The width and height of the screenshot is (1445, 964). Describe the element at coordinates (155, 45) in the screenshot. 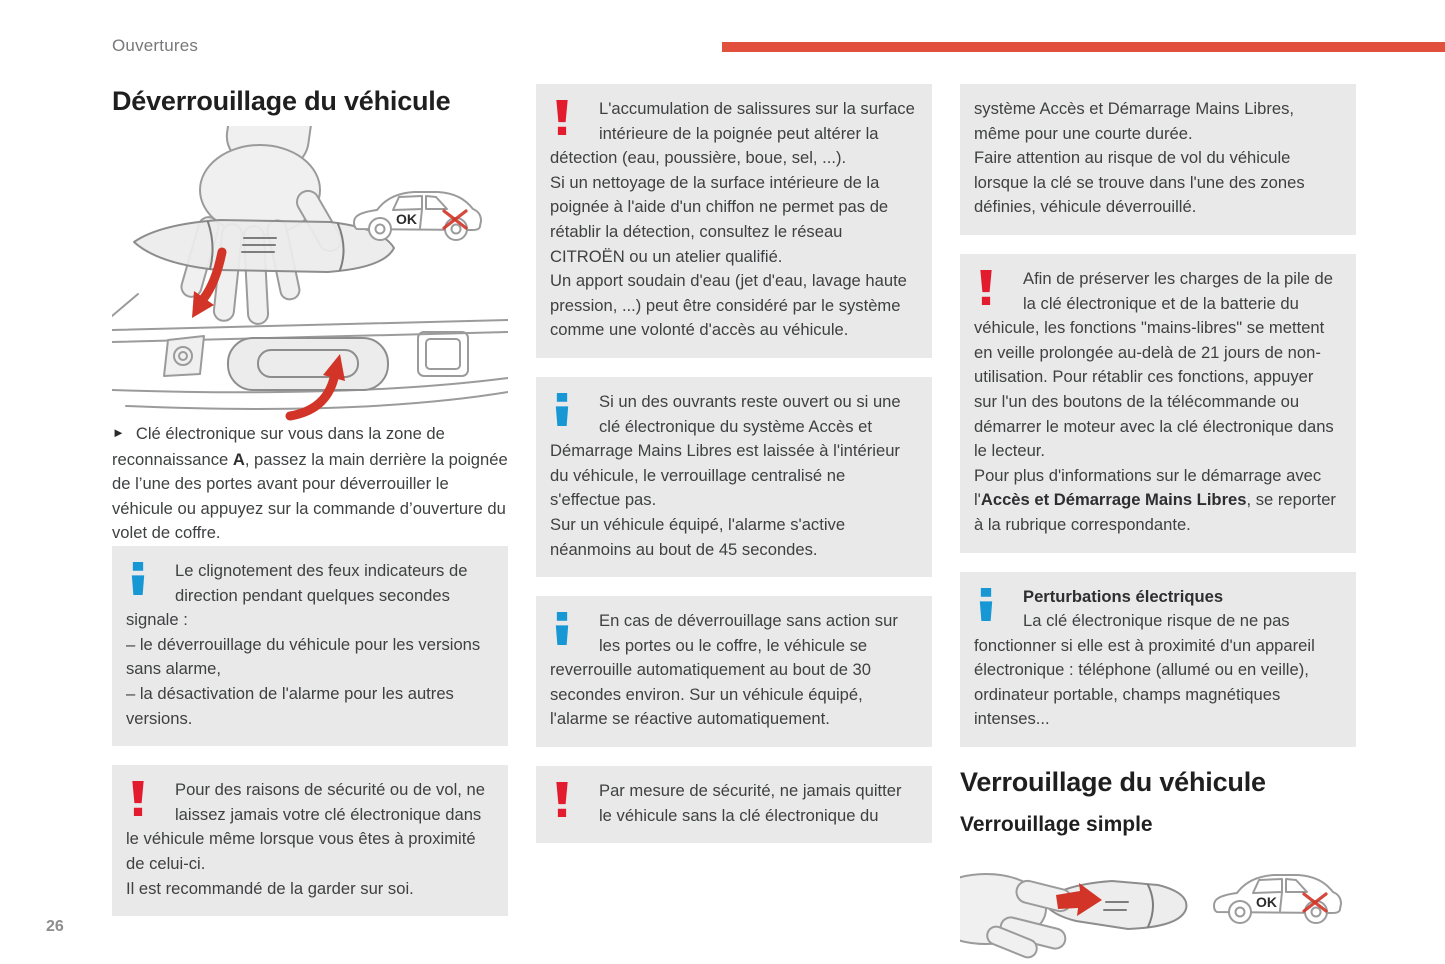

I see `chapter-header: Ouvertures` at that location.